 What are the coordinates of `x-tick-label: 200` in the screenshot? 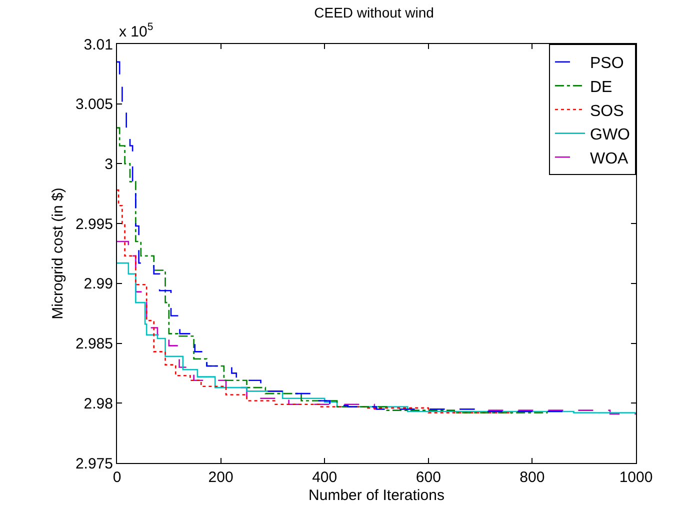 It's located at (221, 477).